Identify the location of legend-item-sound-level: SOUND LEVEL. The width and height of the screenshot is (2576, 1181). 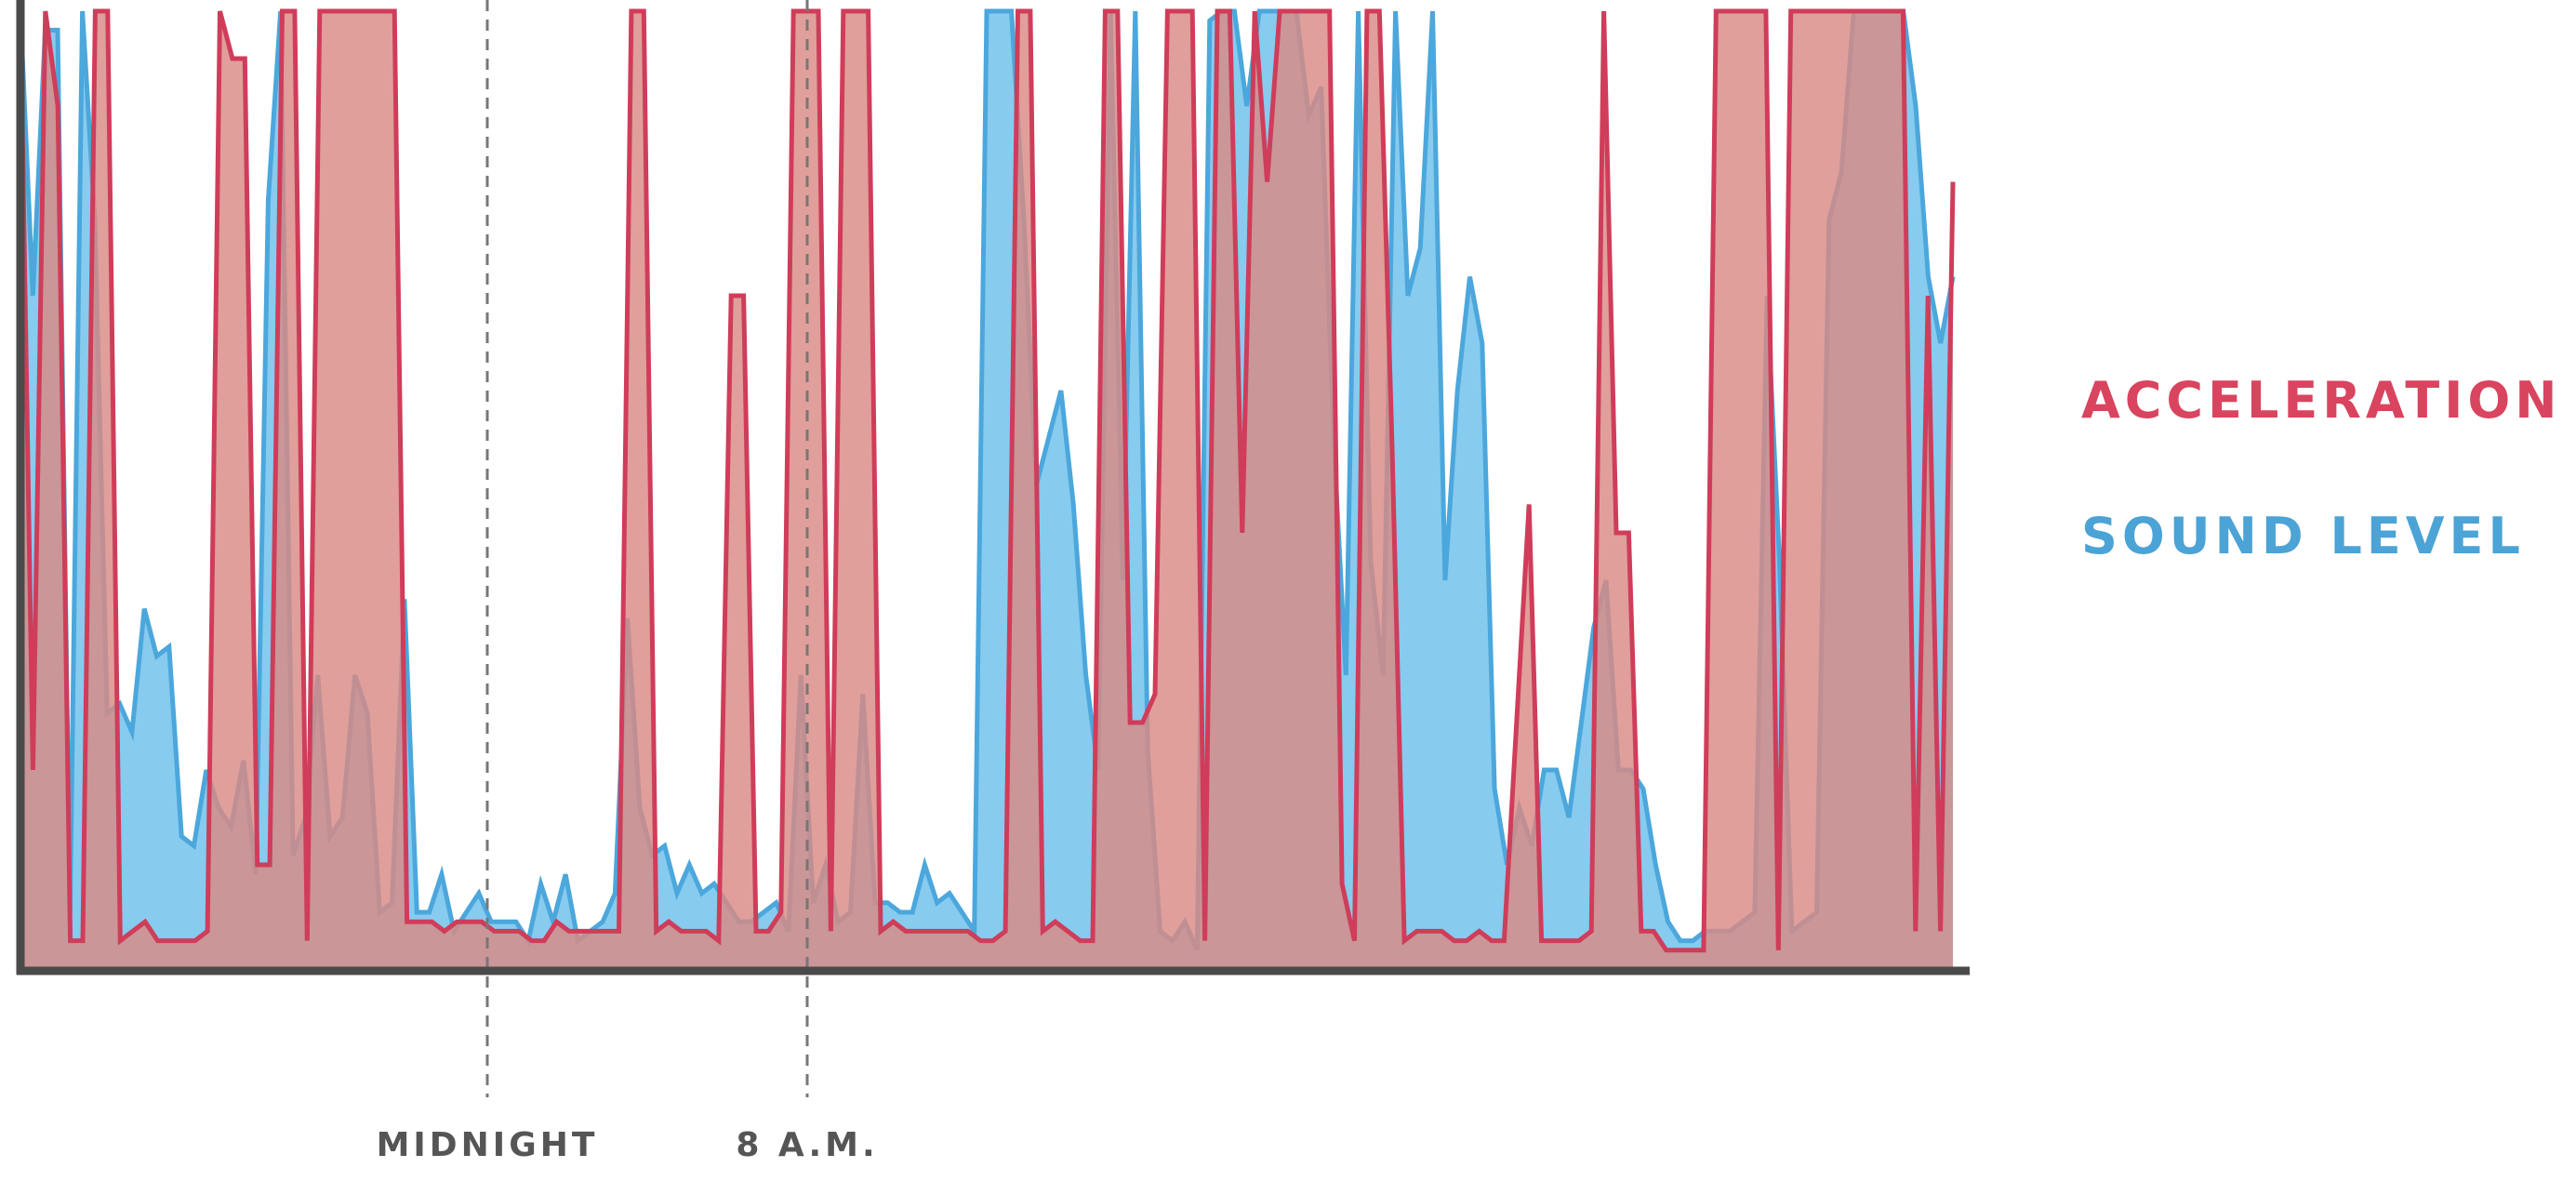
(2303, 536).